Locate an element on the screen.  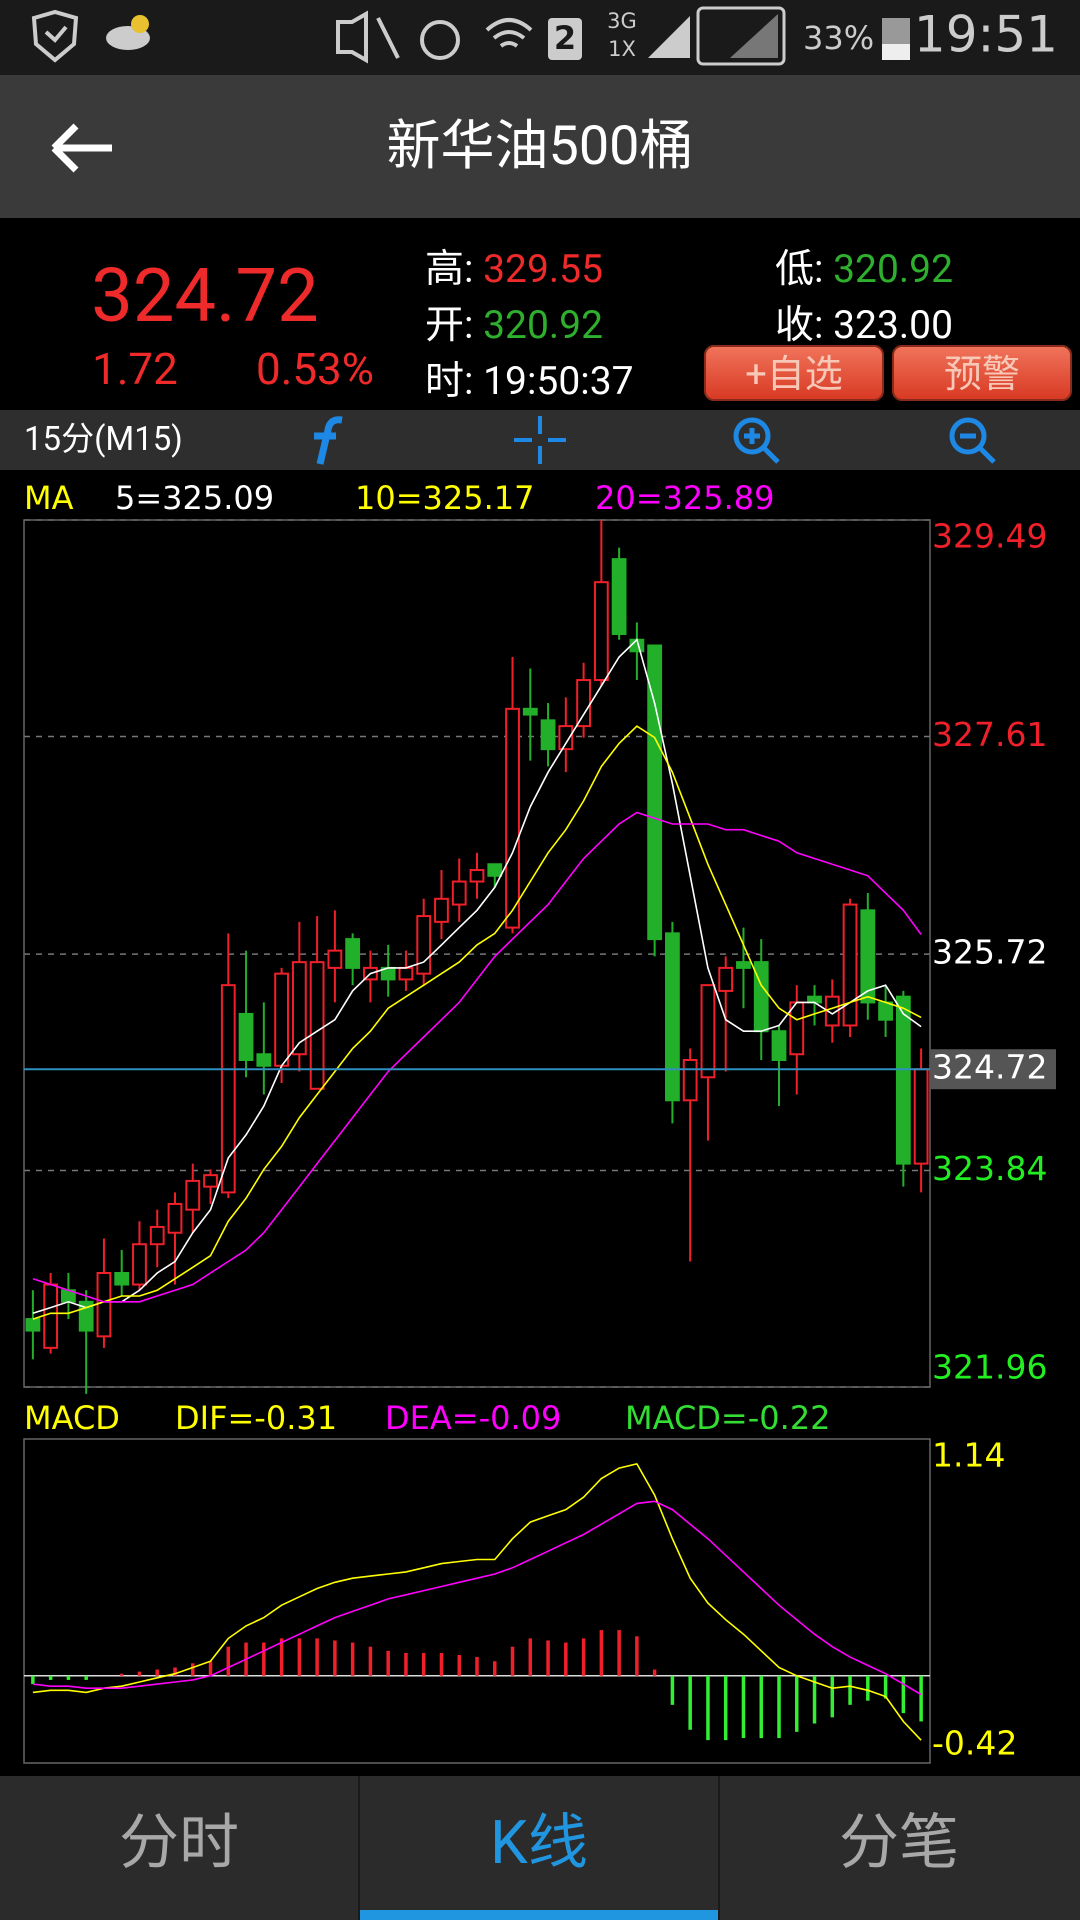
high-value: 329.55 is located at coordinates (543, 269).